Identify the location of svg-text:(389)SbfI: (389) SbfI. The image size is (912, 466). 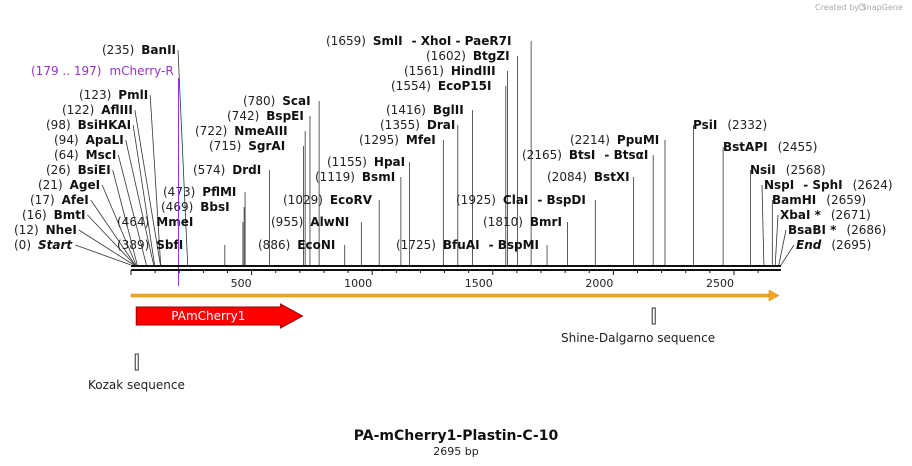
(150, 245).